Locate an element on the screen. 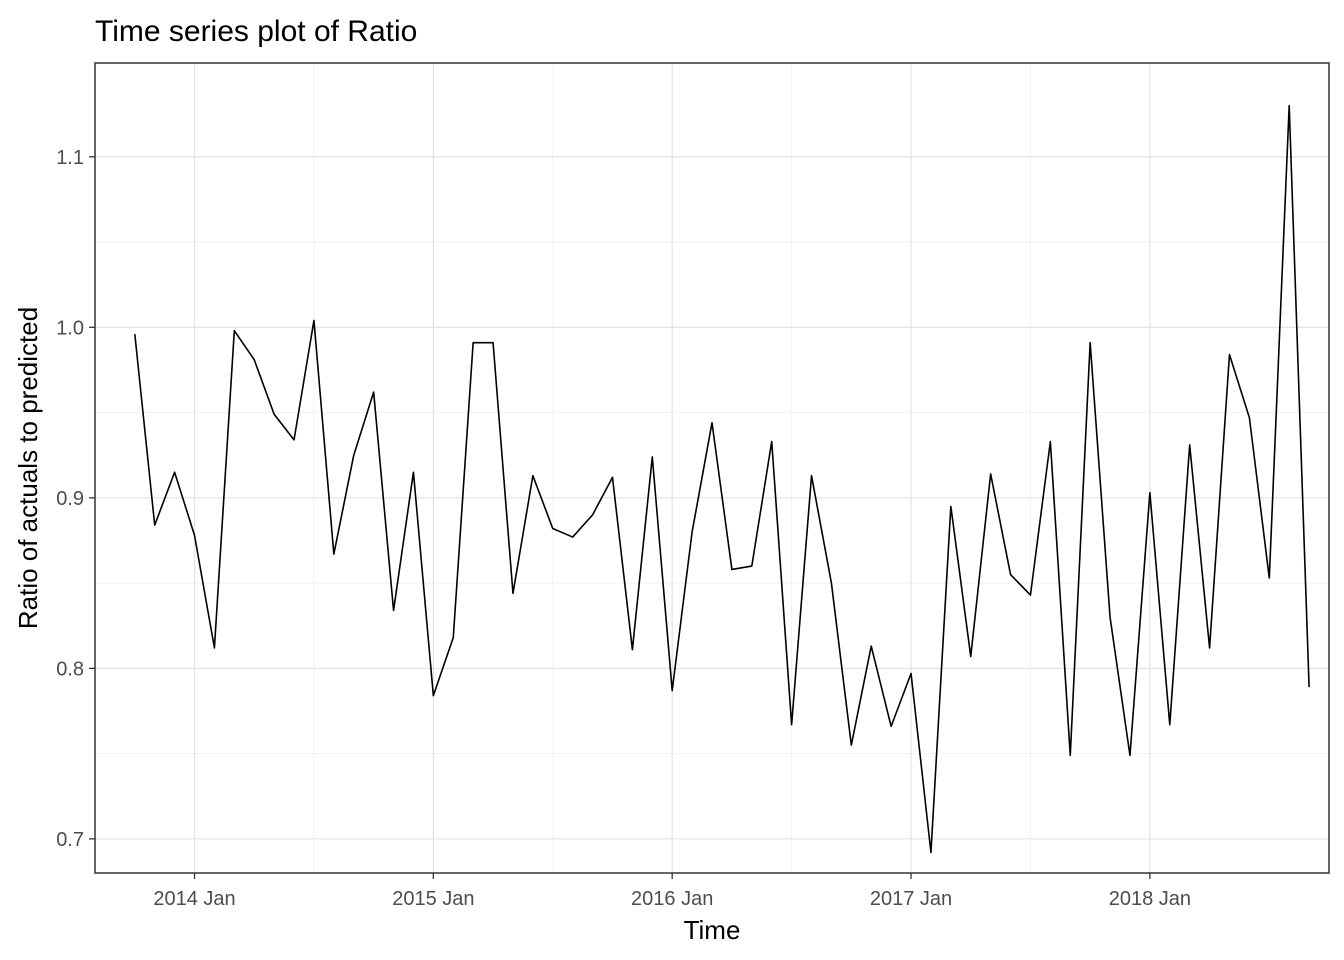 This screenshot has height=960, width=1344. x-axis-title: Time is located at coordinates (712, 930).